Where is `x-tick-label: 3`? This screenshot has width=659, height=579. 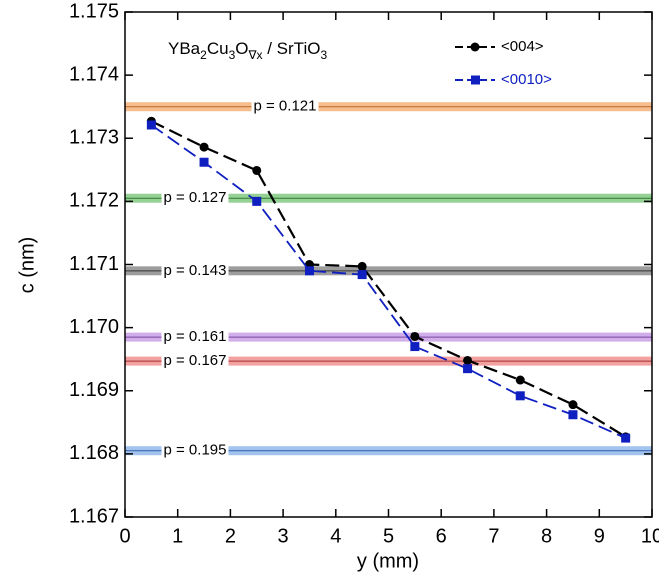
x-tick-label: 3 is located at coordinates (283, 536).